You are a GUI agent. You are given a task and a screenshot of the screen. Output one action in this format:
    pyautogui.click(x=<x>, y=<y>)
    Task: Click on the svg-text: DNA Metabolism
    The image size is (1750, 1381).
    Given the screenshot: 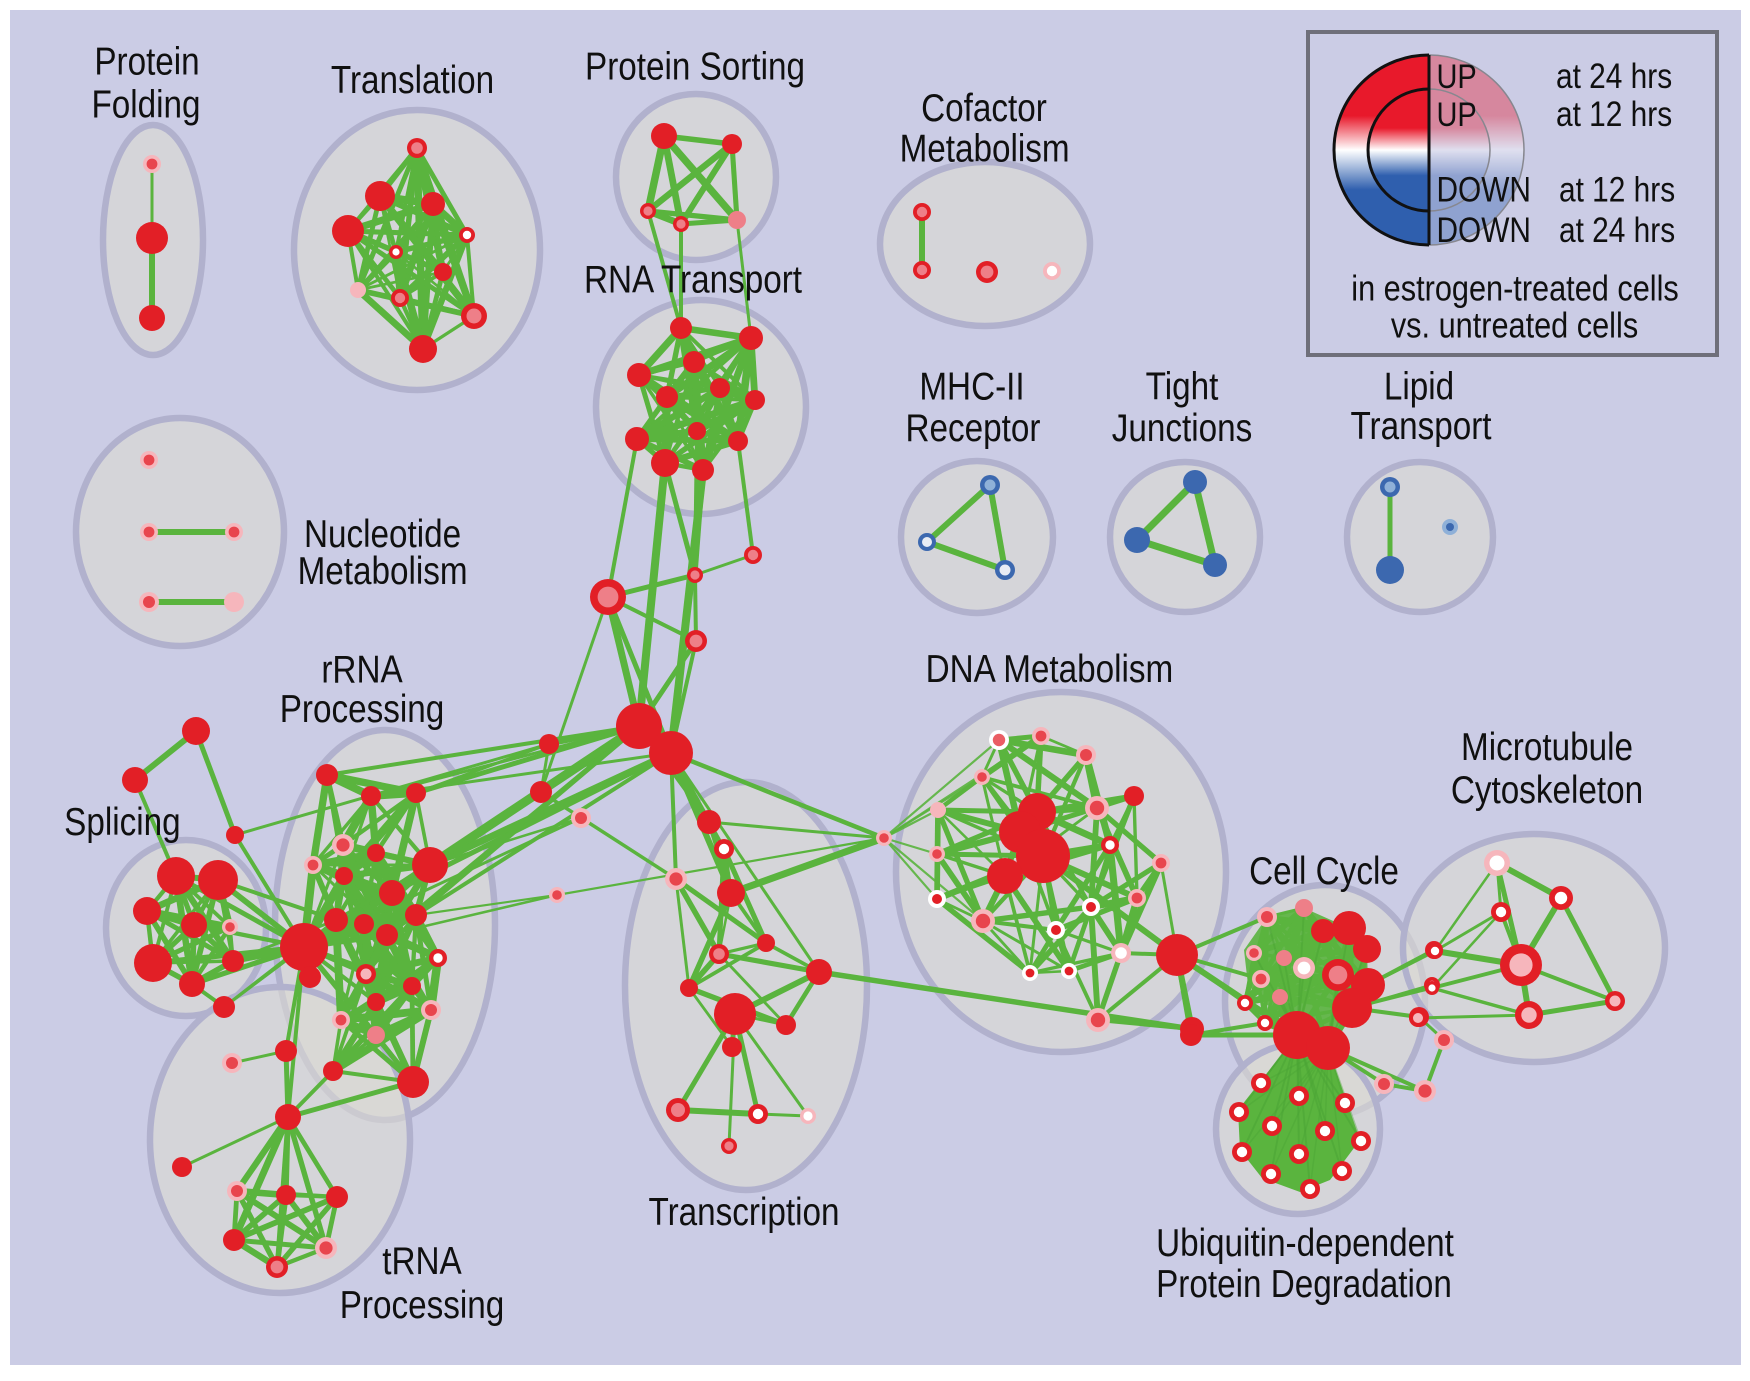 What is the action you would take?
    pyautogui.click(x=1050, y=668)
    